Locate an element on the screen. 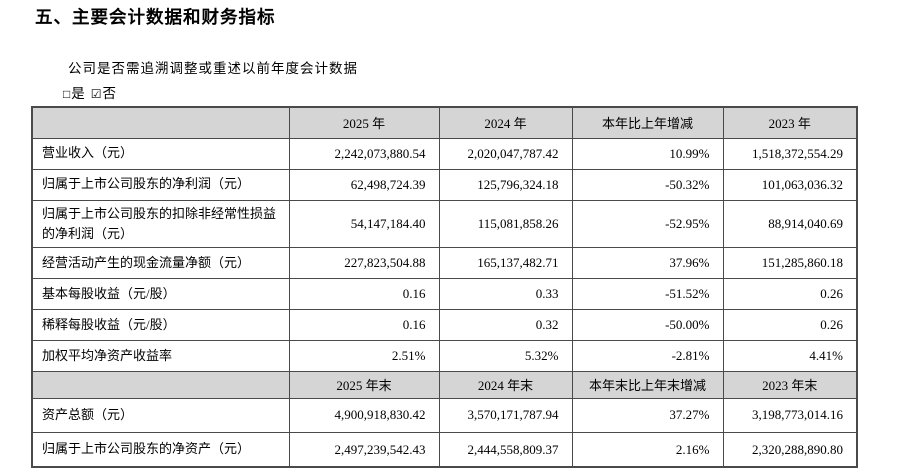  value-2023: 3,198,773,014.16 is located at coordinates (790, 415).